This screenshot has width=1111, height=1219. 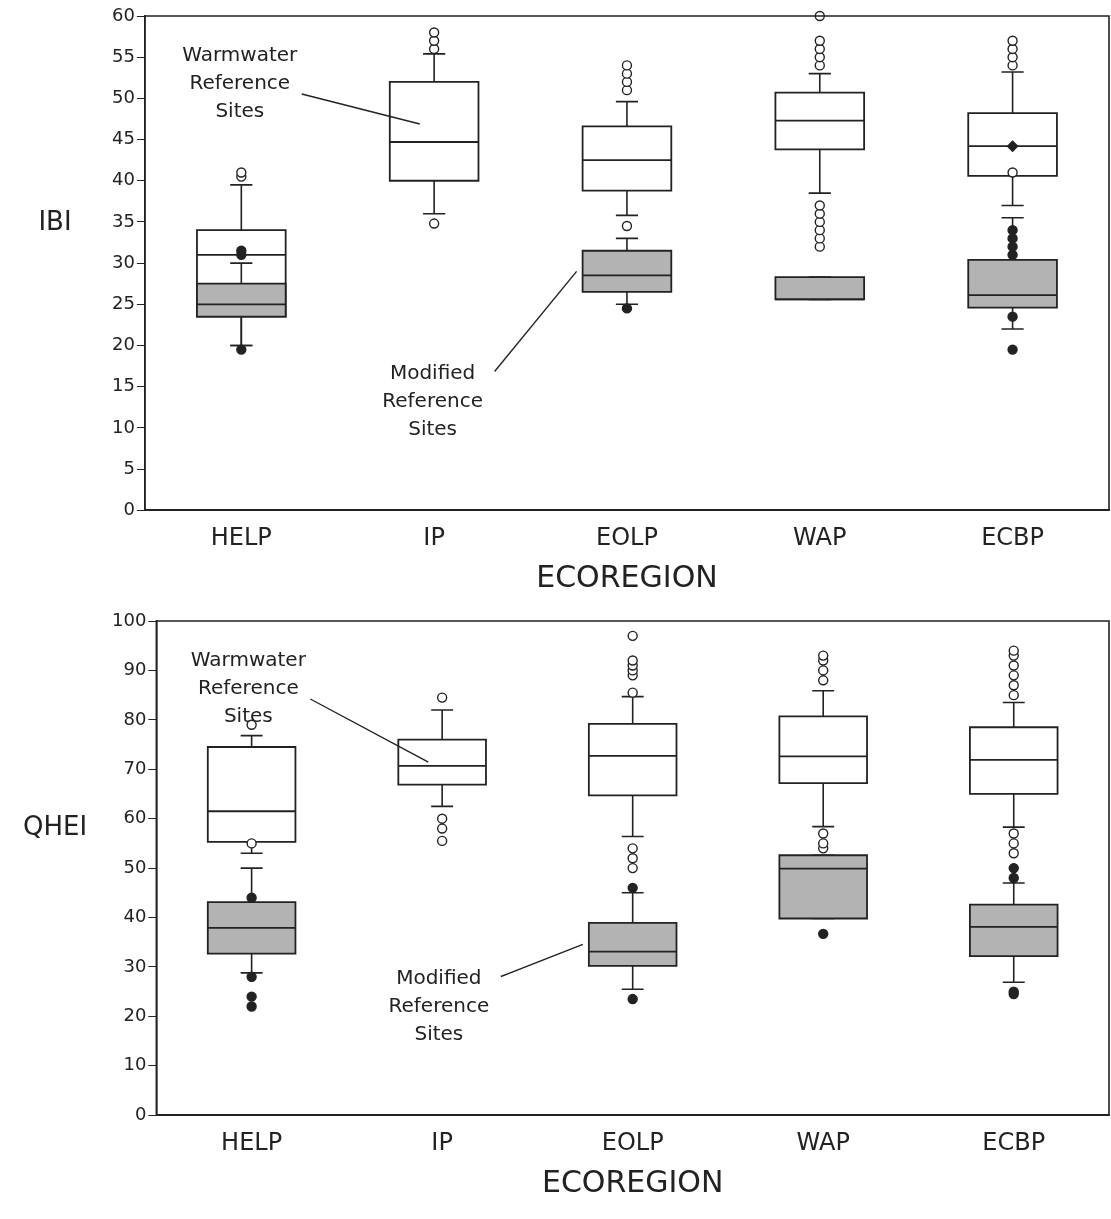 What do you see at coordinates (123, 302) in the screenshot?
I see `y-tick-label: 25` at bounding box center [123, 302].